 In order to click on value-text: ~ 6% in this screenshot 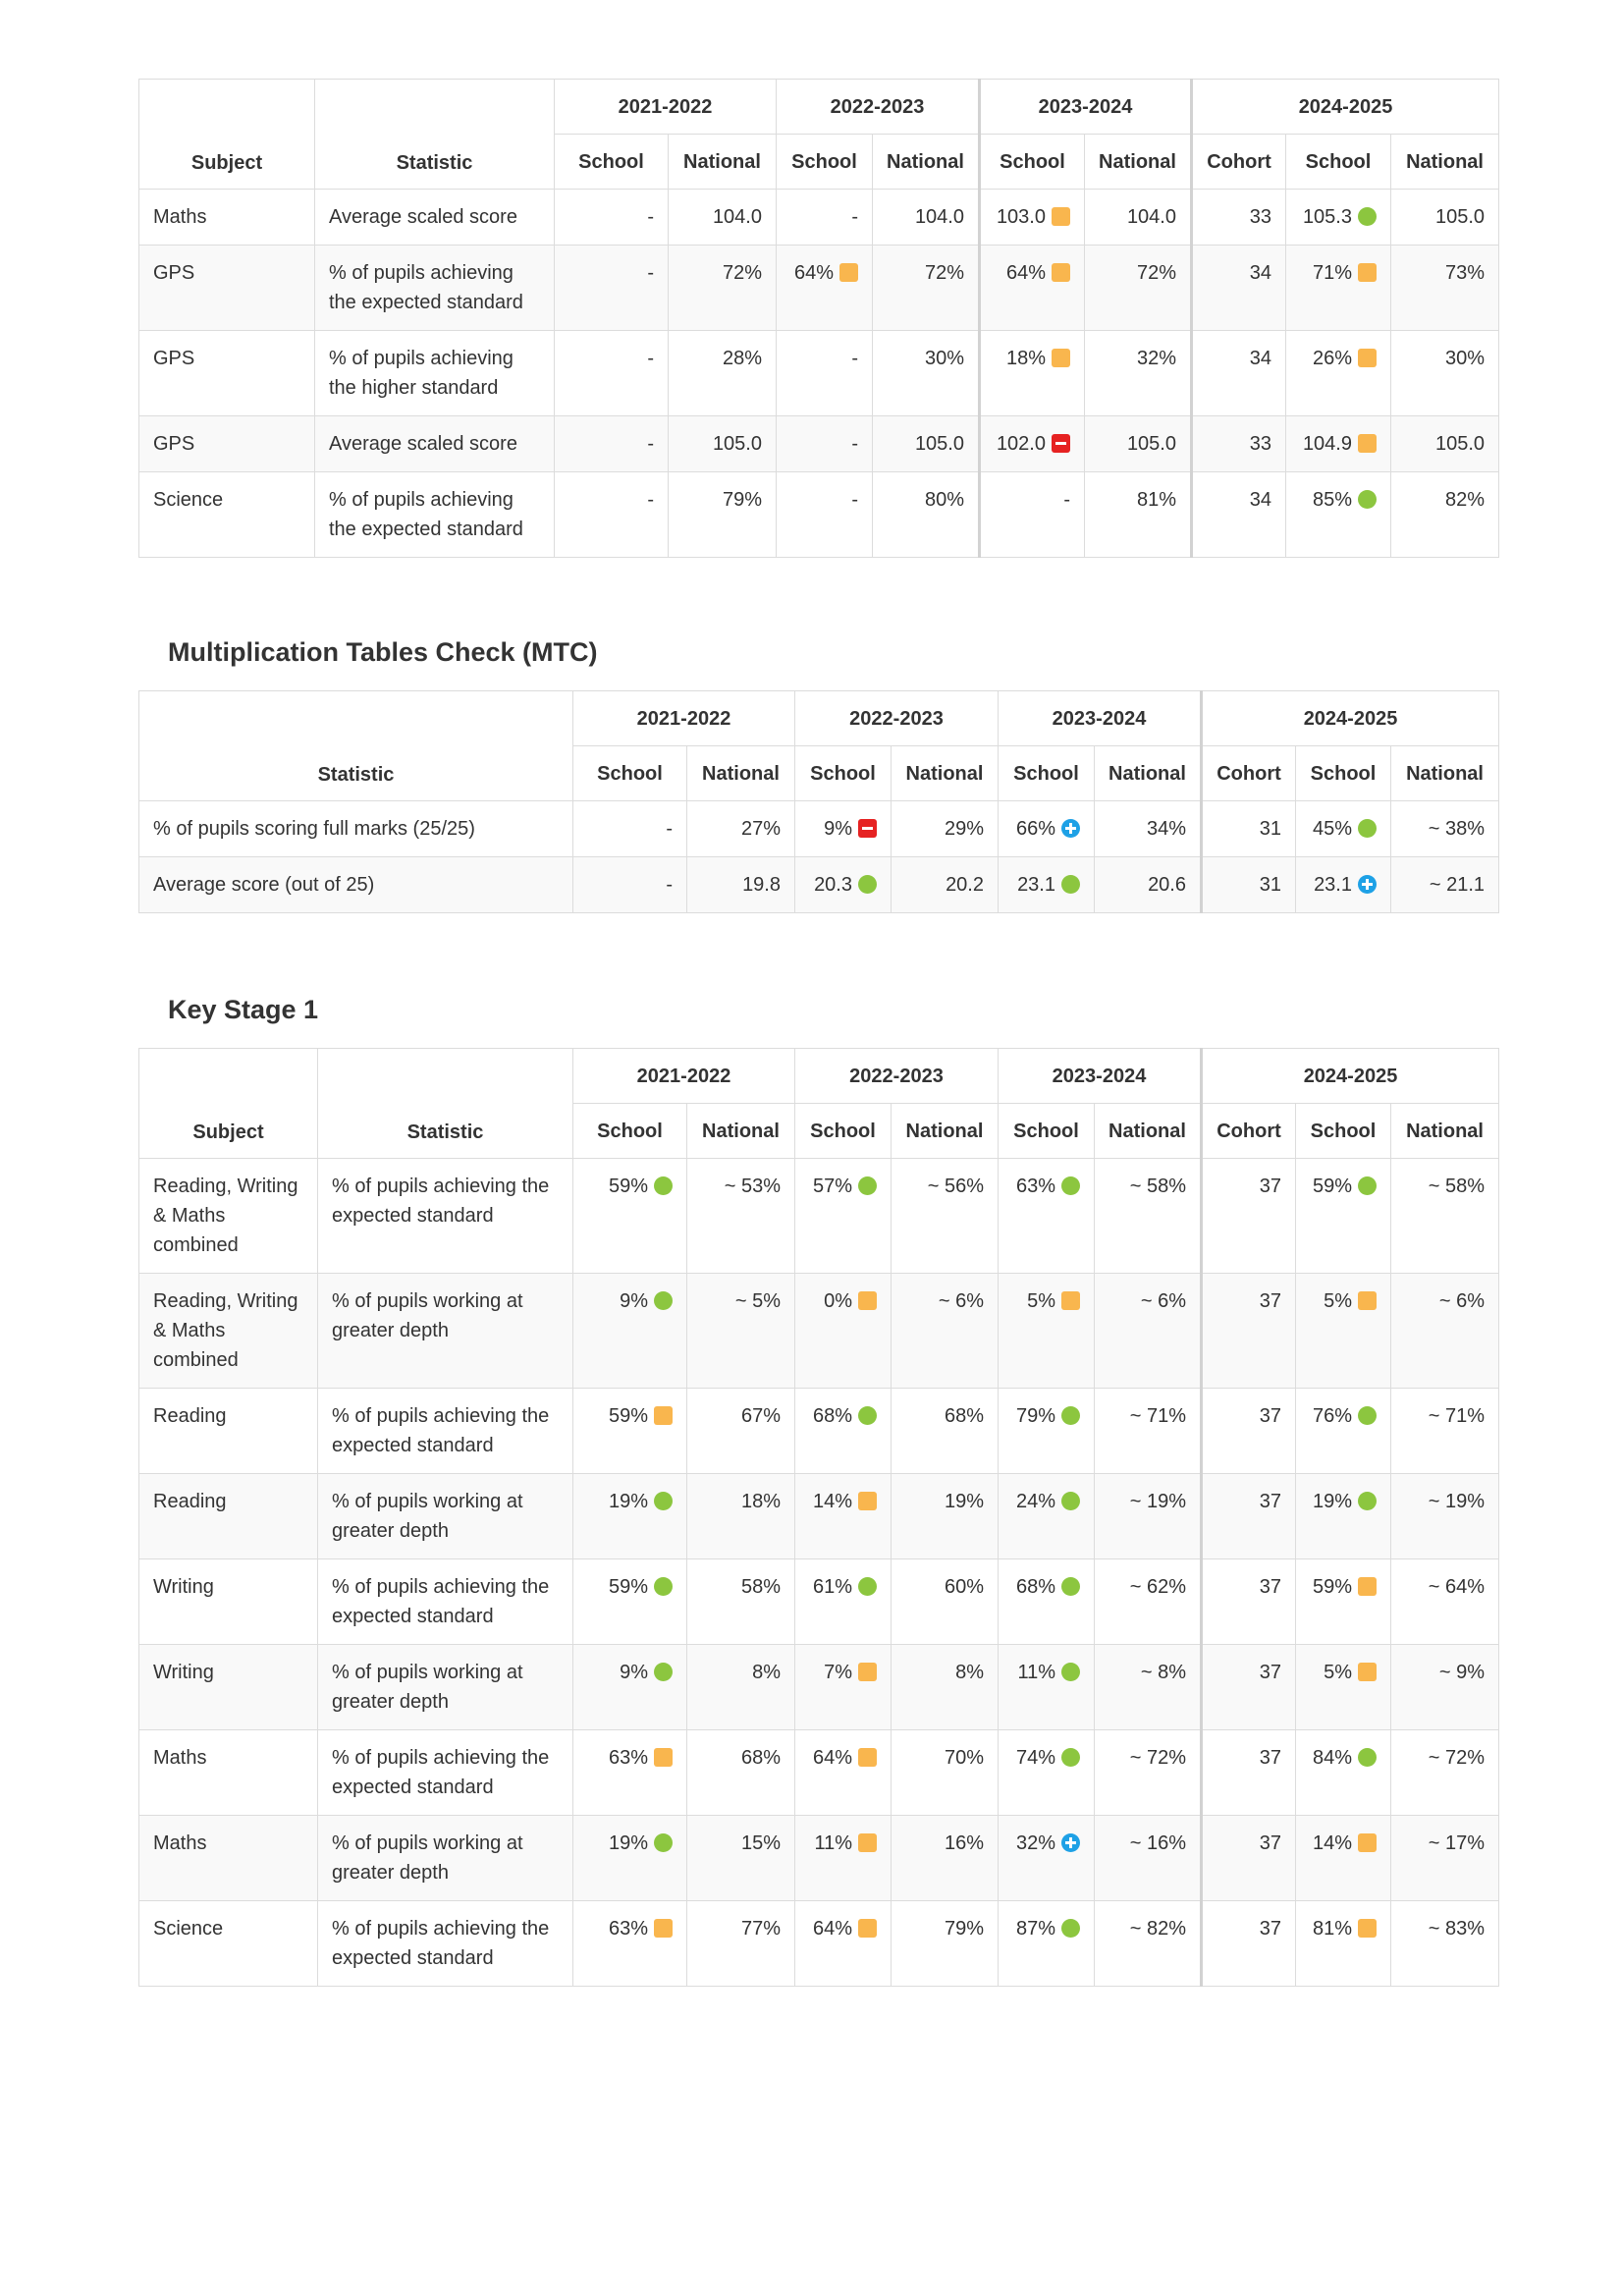, I will do `click(1462, 1301)`.